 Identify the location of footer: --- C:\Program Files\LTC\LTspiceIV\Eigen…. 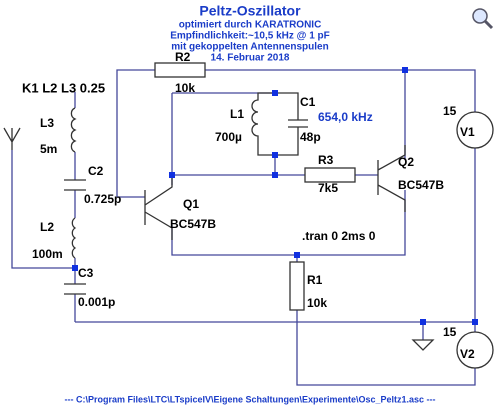
(249, 399).